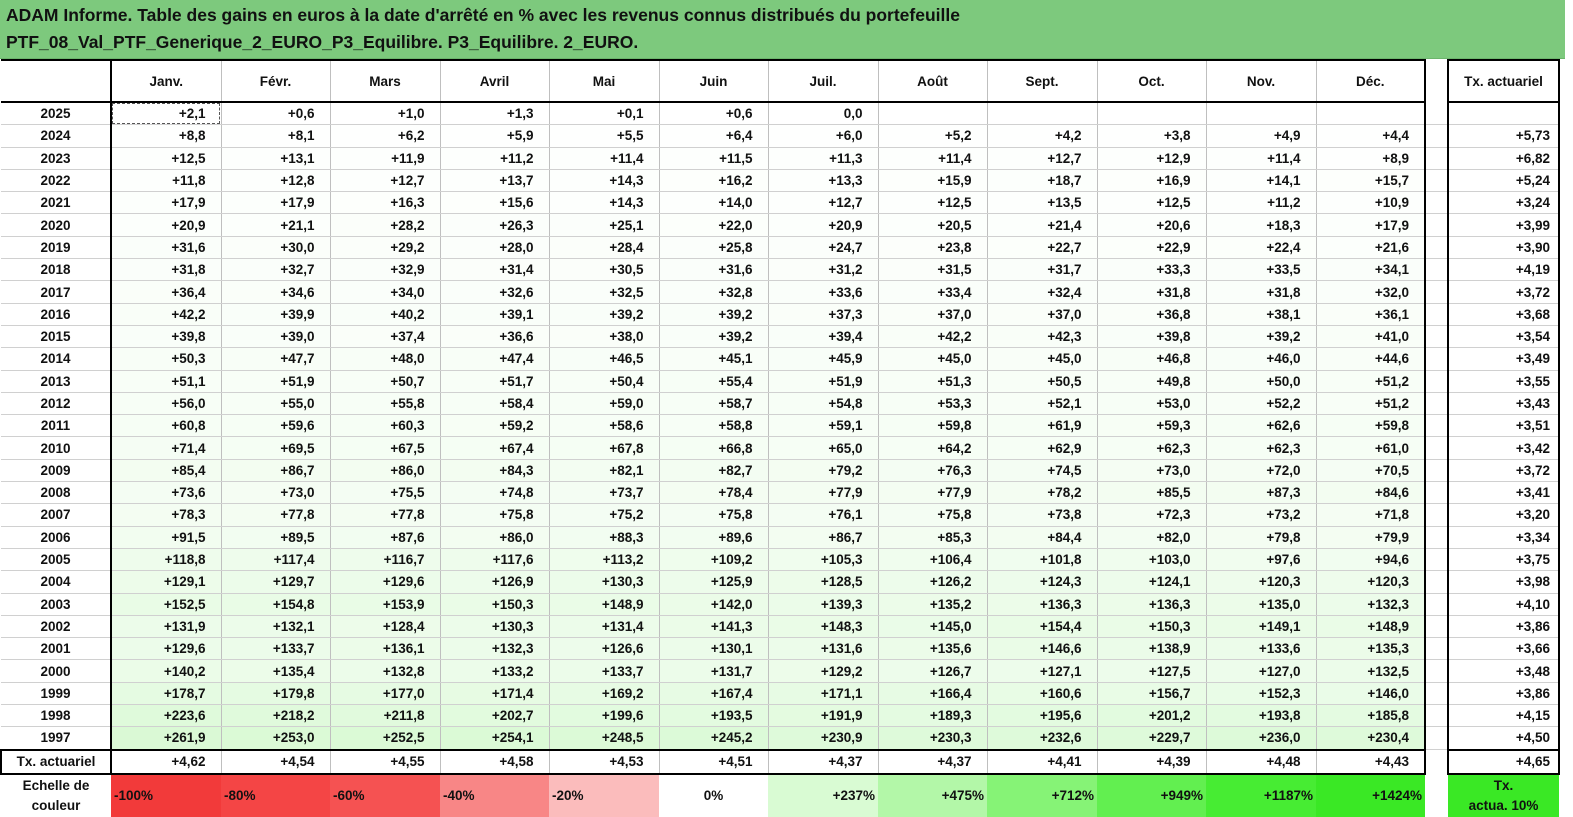  Describe the element at coordinates (1042, 671) in the screenshot. I see `gain-cell: +127,1` at that location.